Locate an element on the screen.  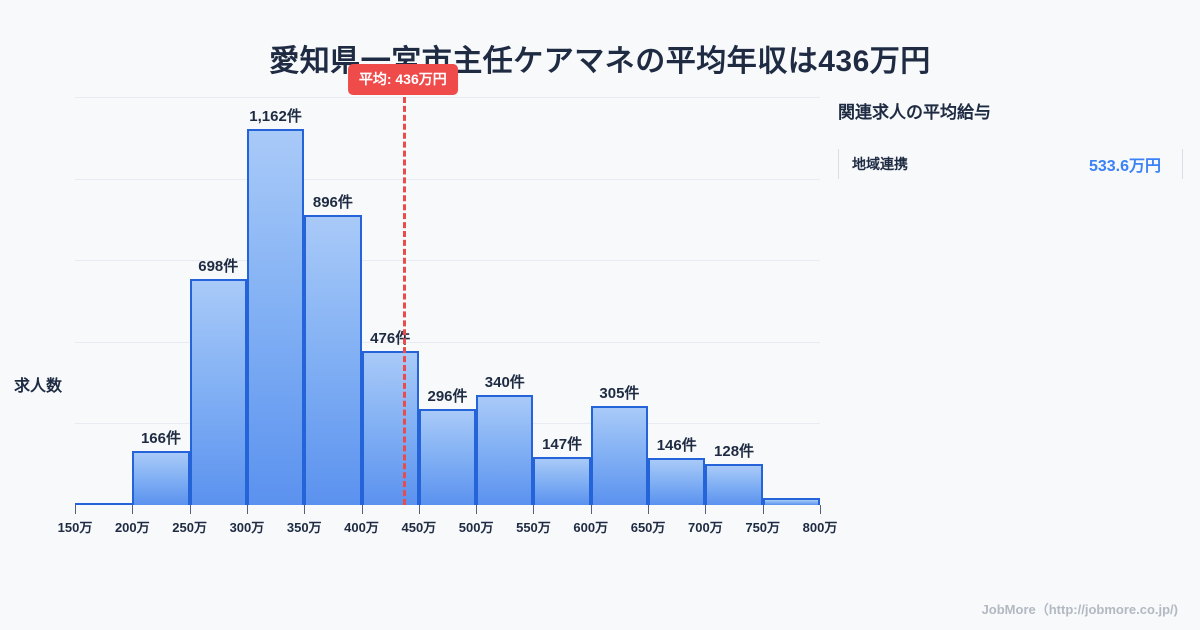
x-tick-label: 200万 is located at coordinates (132, 527).